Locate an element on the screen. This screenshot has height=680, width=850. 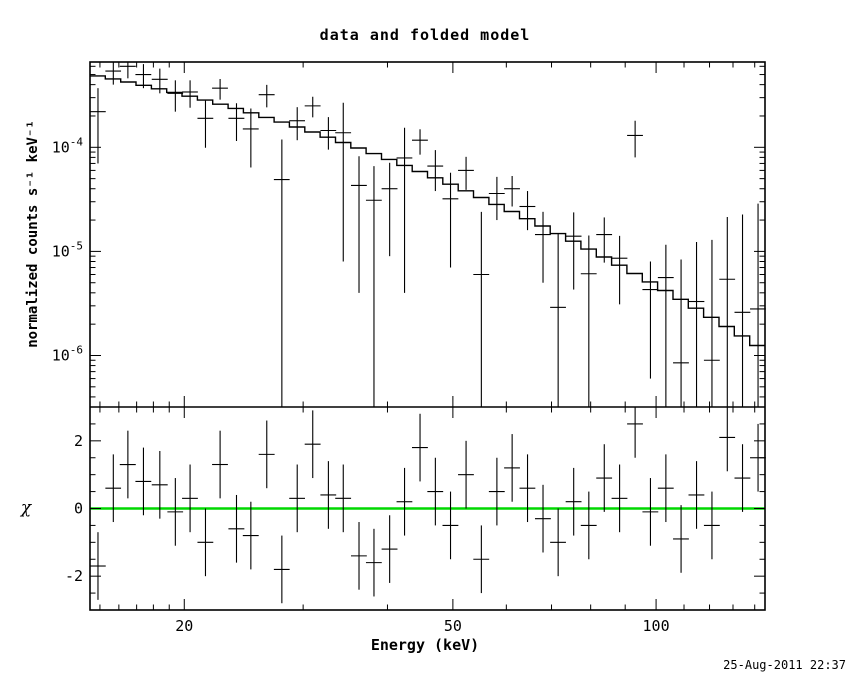
bottom-y-axis-label: χ is located at coordinates (26, 508).